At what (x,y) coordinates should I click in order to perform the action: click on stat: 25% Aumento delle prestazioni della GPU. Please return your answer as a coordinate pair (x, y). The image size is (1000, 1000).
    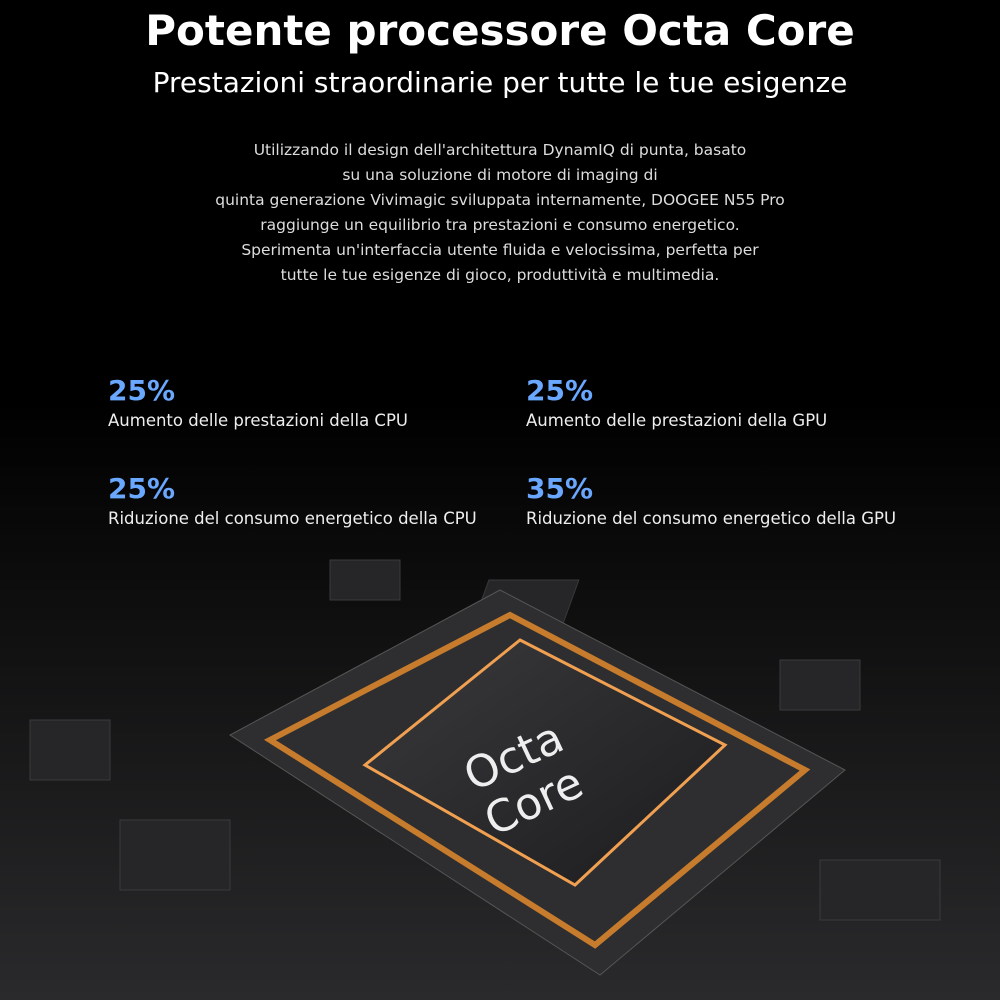
    Looking at the image, I should click on (676, 402).